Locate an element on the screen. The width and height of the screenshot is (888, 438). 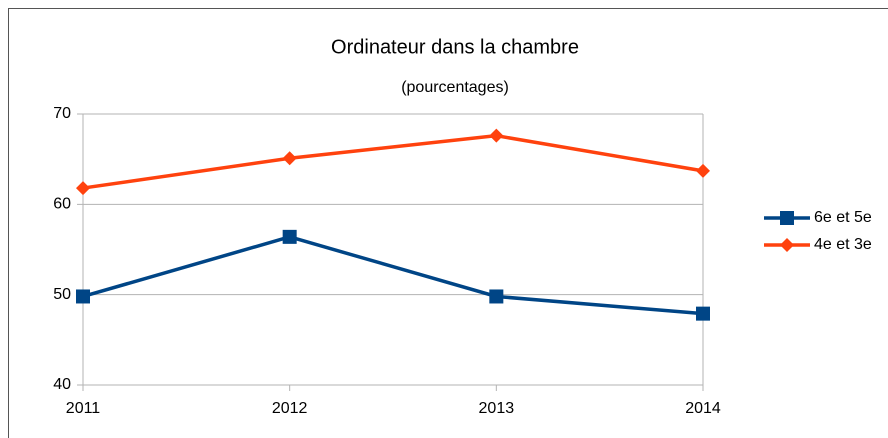
y-tick-label: 60 is located at coordinates (62, 204).